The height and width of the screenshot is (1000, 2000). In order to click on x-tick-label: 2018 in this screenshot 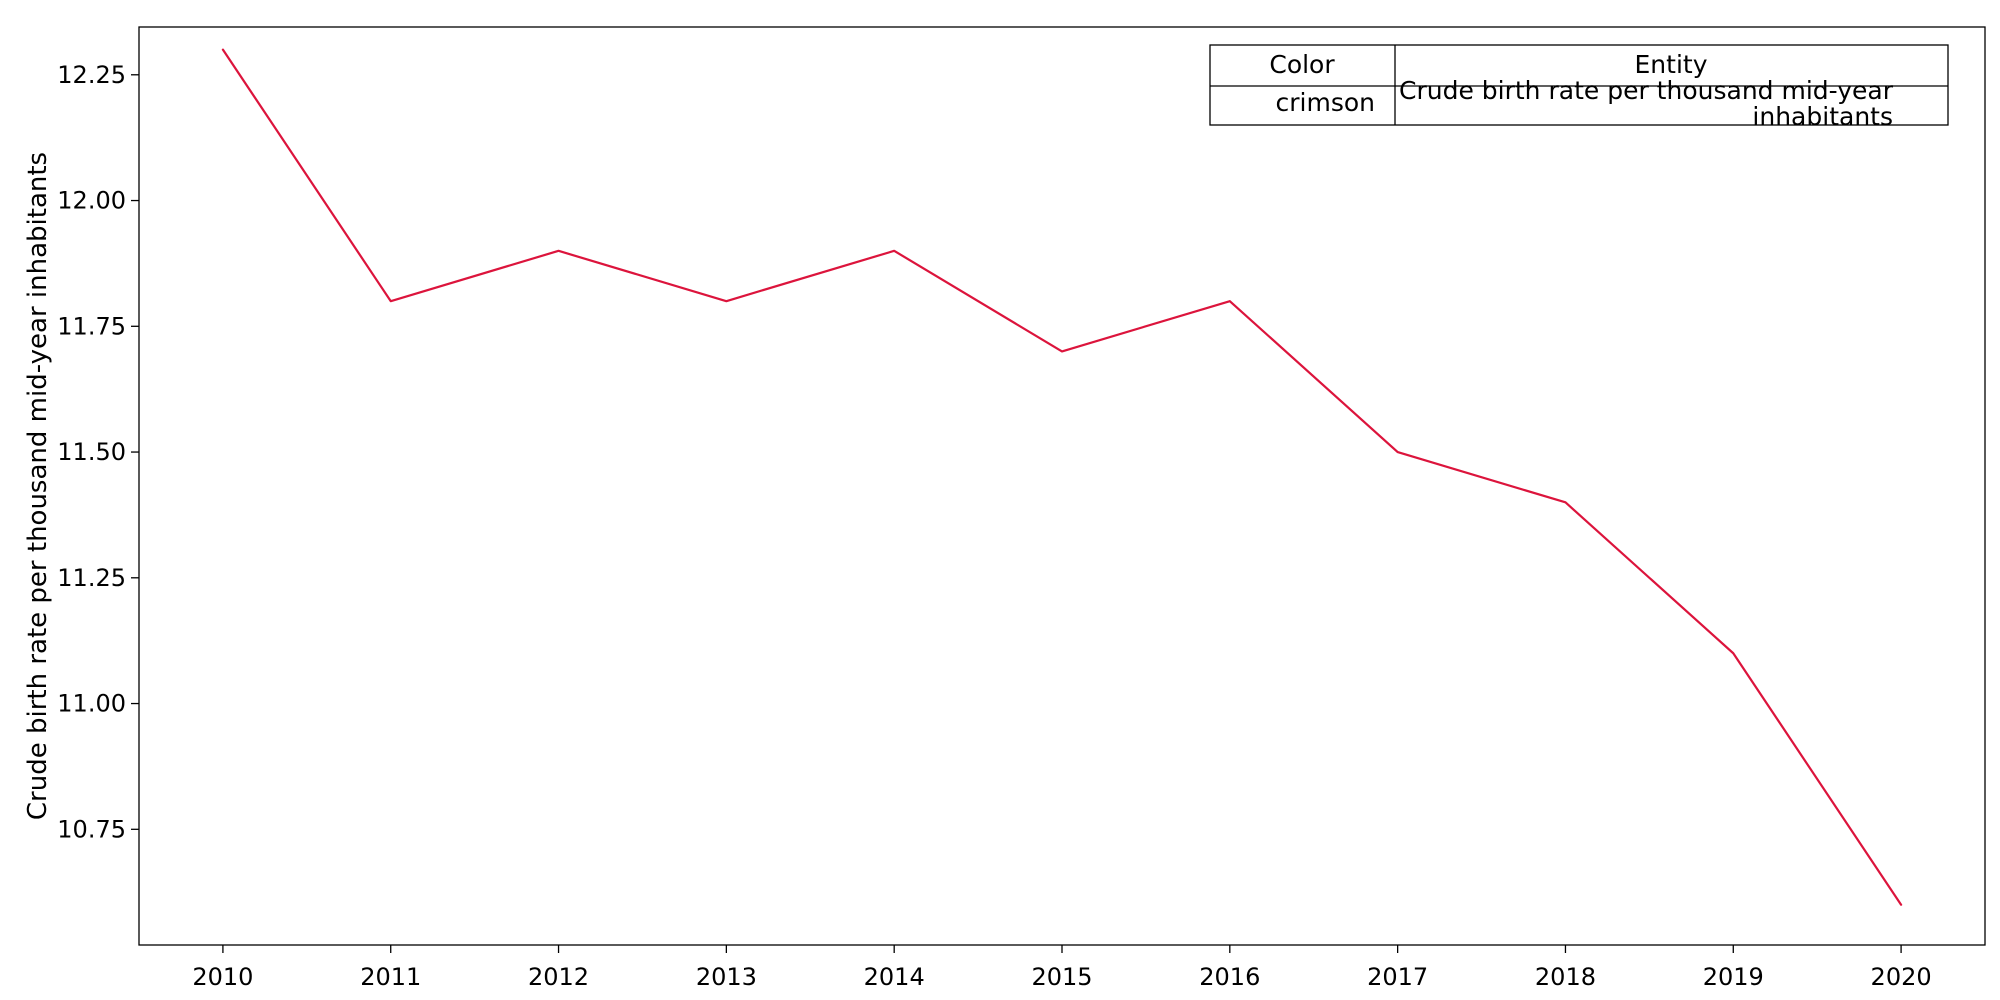, I will do `click(1565, 977)`.